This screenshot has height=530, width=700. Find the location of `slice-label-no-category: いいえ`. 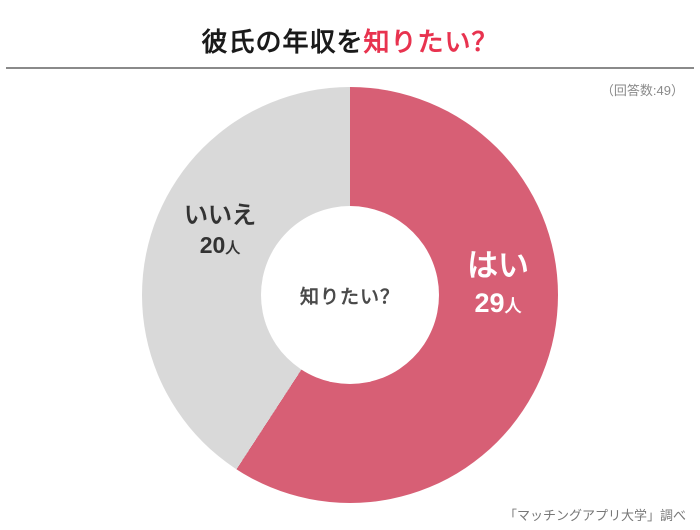

slice-label-no-category: いいえ is located at coordinates (220, 215).